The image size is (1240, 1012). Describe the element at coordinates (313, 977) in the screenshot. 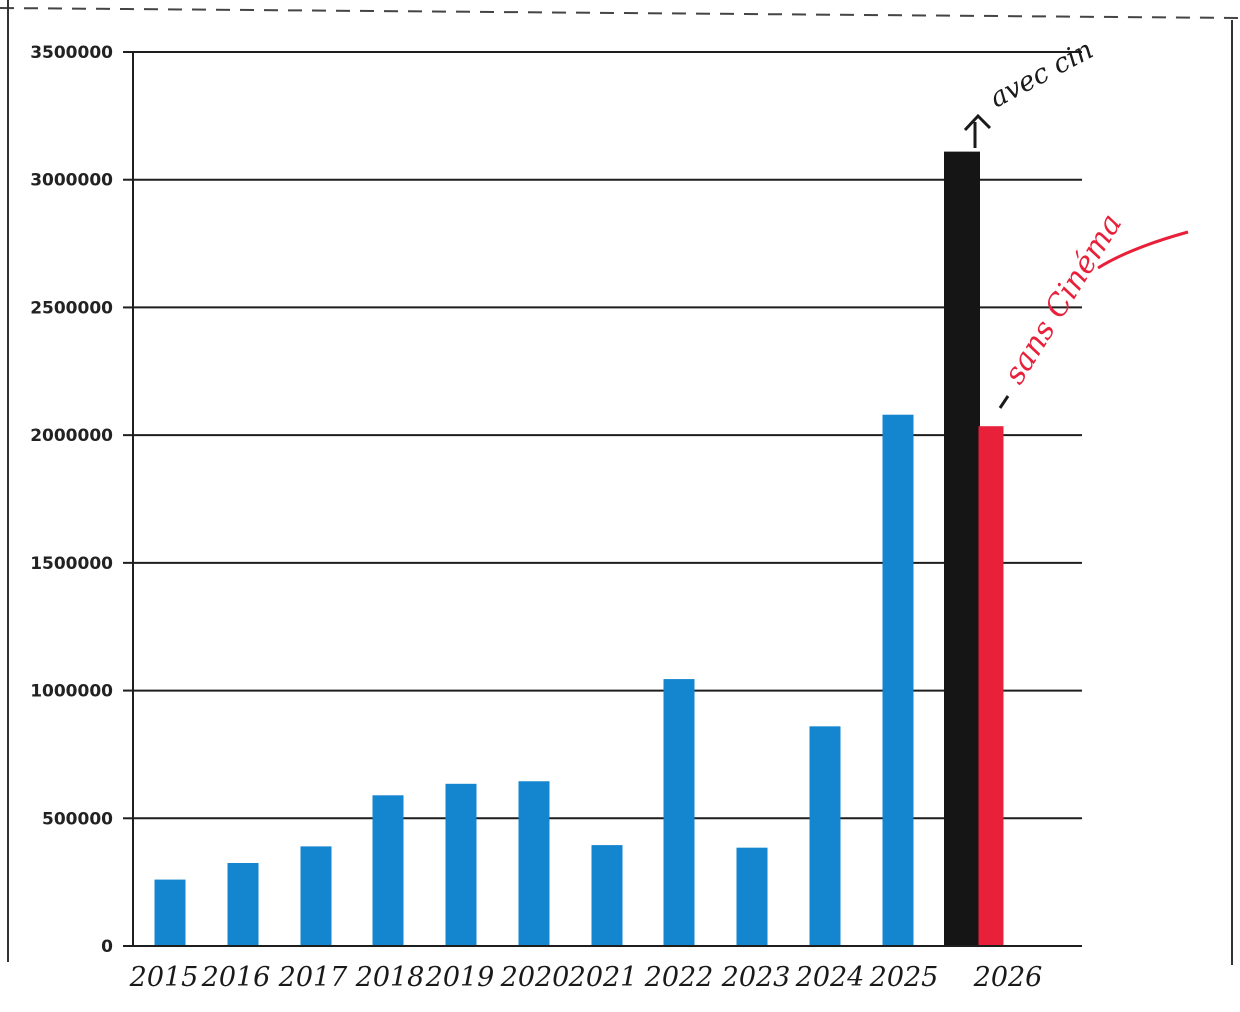

I see `x-tick-label: 2017` at that location.